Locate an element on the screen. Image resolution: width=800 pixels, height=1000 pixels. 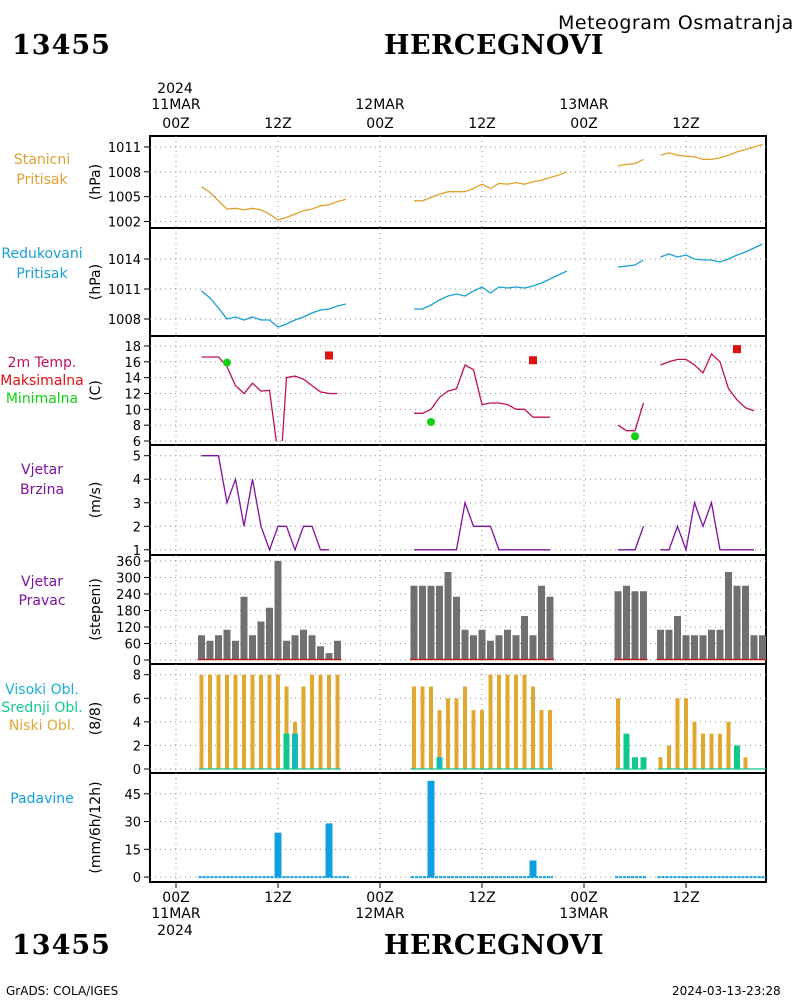
y-tick-label: 360 is located at coordinates (128, 562).